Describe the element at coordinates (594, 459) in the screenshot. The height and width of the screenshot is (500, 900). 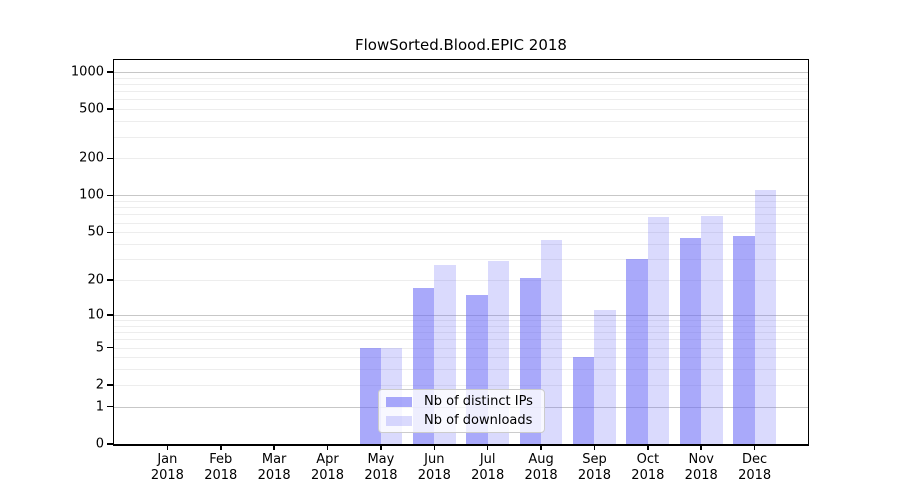
I see `x-tick-month: Sep` at that location.